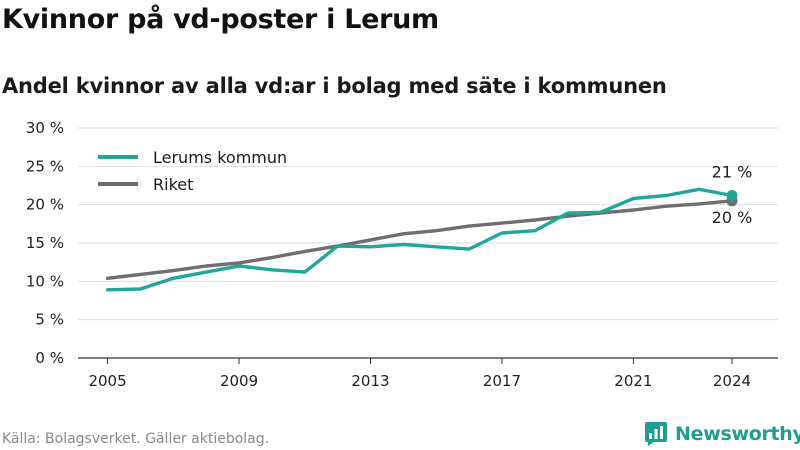 The image size is (800, 450). What do you see at coordinates (220, 157) in the screenshot?
I see `legend-label: Lerums kommun` at bounding box center [220, 157].